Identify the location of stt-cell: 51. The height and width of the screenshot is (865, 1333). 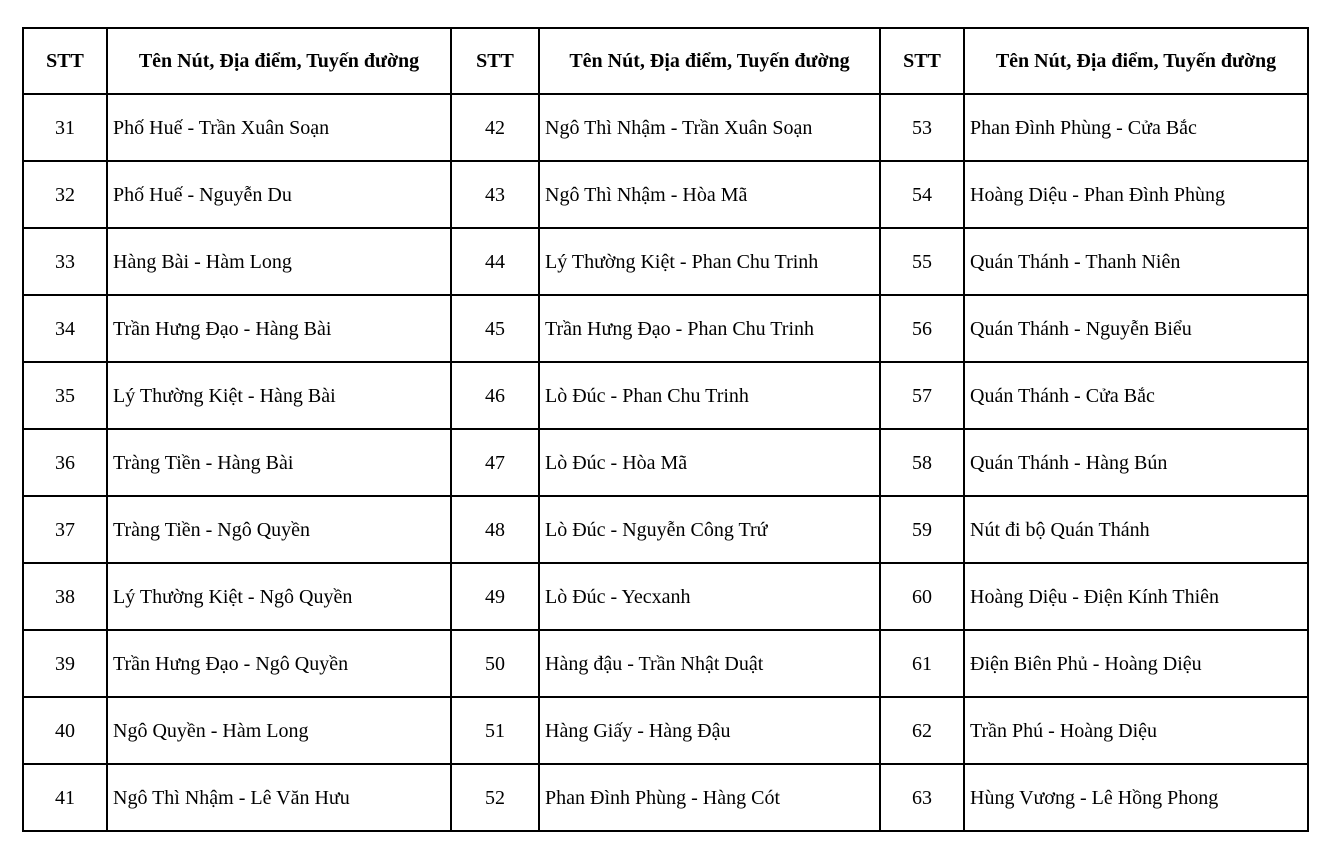
(495, 730).